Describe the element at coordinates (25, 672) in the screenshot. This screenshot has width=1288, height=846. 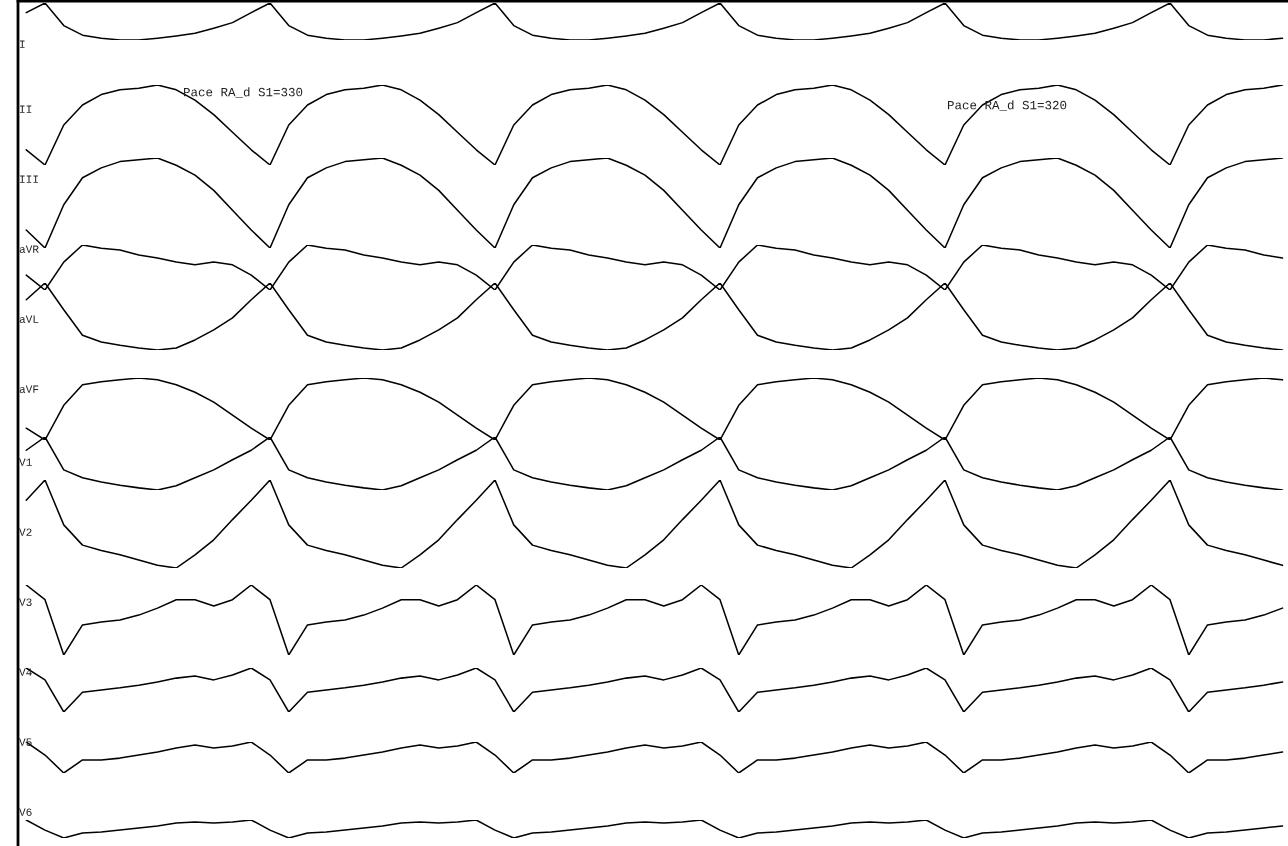
I see `series-label: V4` at that location.